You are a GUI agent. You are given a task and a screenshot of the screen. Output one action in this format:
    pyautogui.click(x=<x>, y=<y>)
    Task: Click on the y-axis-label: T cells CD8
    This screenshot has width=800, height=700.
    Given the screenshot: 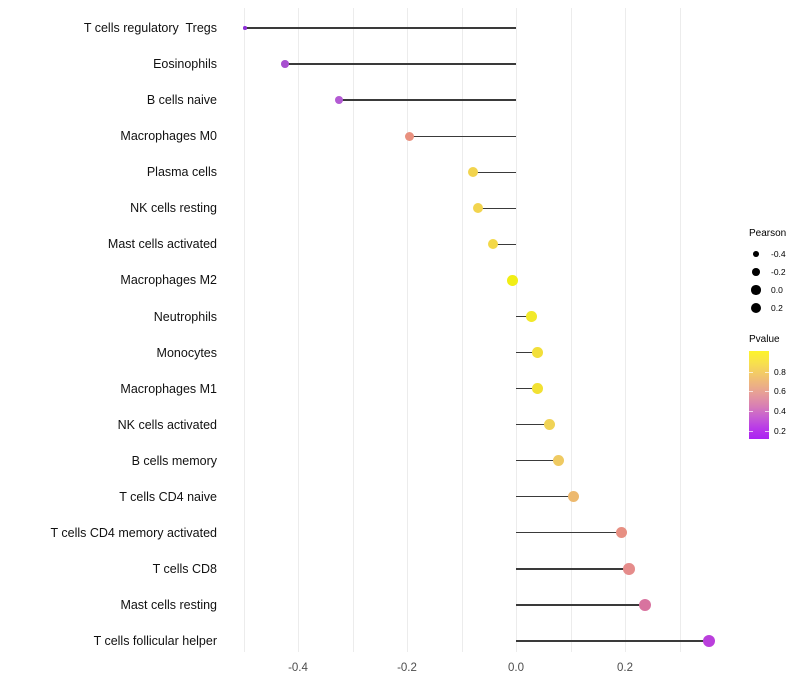 What is the action you would take?
    pyautogui.click(x=184, y=568)
    